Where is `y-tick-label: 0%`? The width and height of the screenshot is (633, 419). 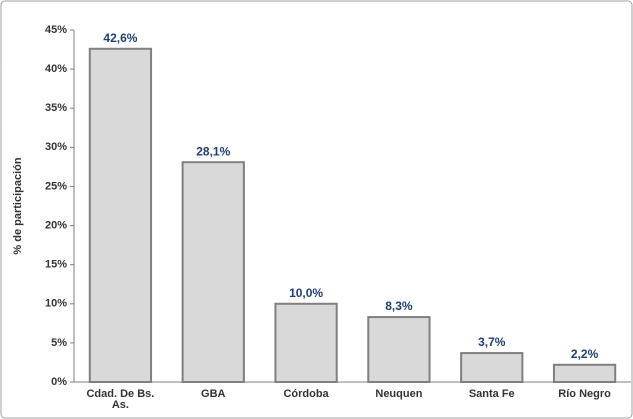
y-tick-label: 0% is located at coordinates (59, 382).